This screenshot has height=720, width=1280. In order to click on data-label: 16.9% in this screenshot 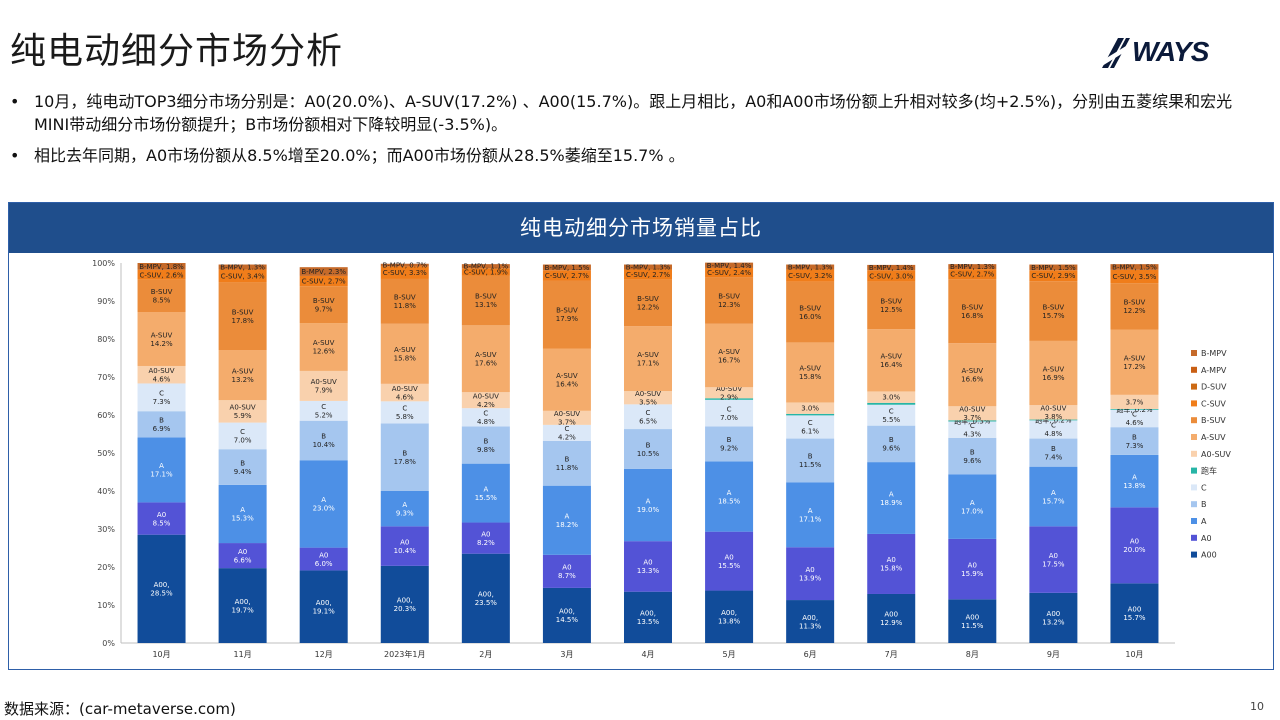, I will do `click(1053, 378)`.